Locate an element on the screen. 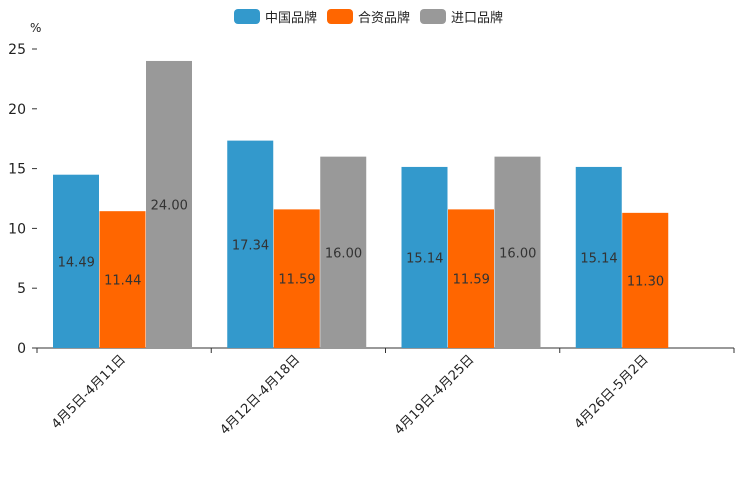  bar-series0-cat1 is located at coordinates (250, 244).